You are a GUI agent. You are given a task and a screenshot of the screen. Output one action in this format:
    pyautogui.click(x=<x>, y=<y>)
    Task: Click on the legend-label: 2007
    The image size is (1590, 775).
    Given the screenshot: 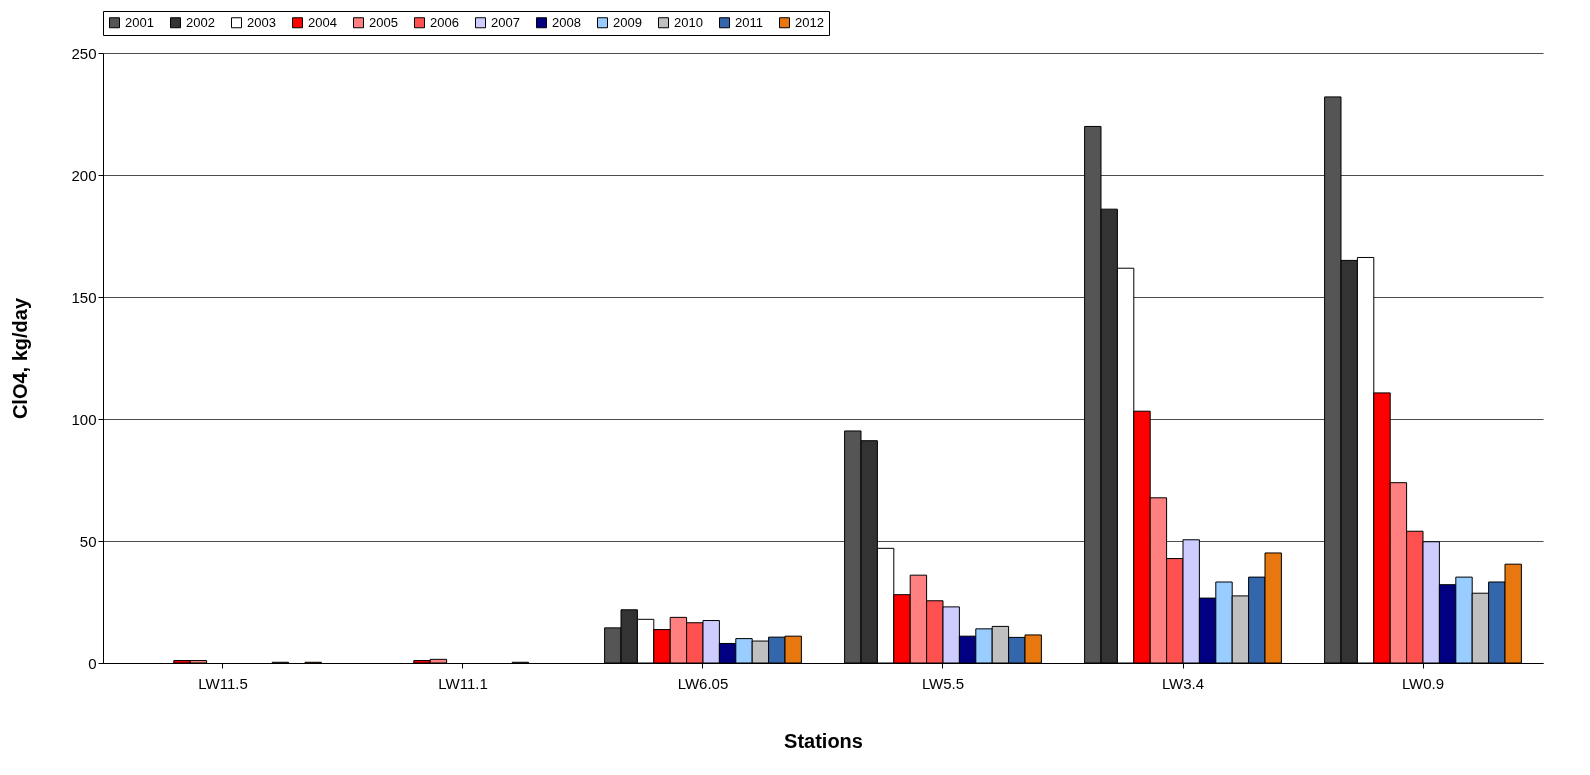 What is the action you would take?
    pyautogui.click(x=505, y=22)
    